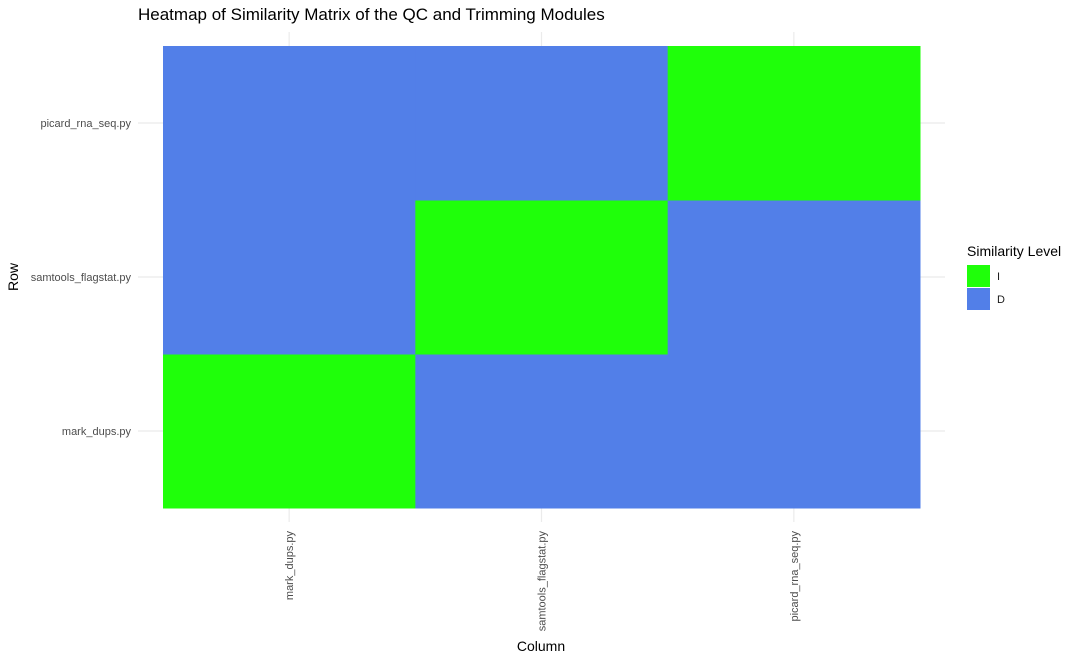 Image resolution: width=1080 pixels, height=661 pixels. Describe the element at coordinates (289, 431) in the screenshot. I see `heatmap-cell-mark-dups-py-mark-dups-py` at that location.